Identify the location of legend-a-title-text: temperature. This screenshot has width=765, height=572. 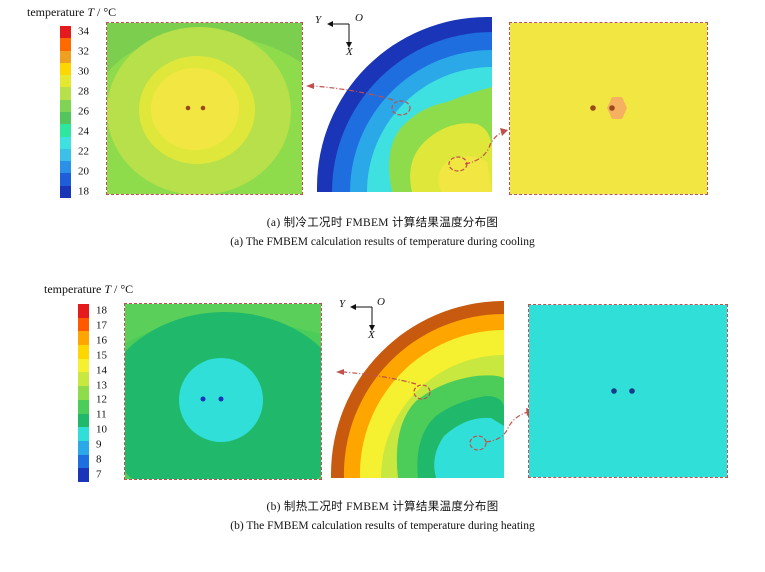
(56, 12).